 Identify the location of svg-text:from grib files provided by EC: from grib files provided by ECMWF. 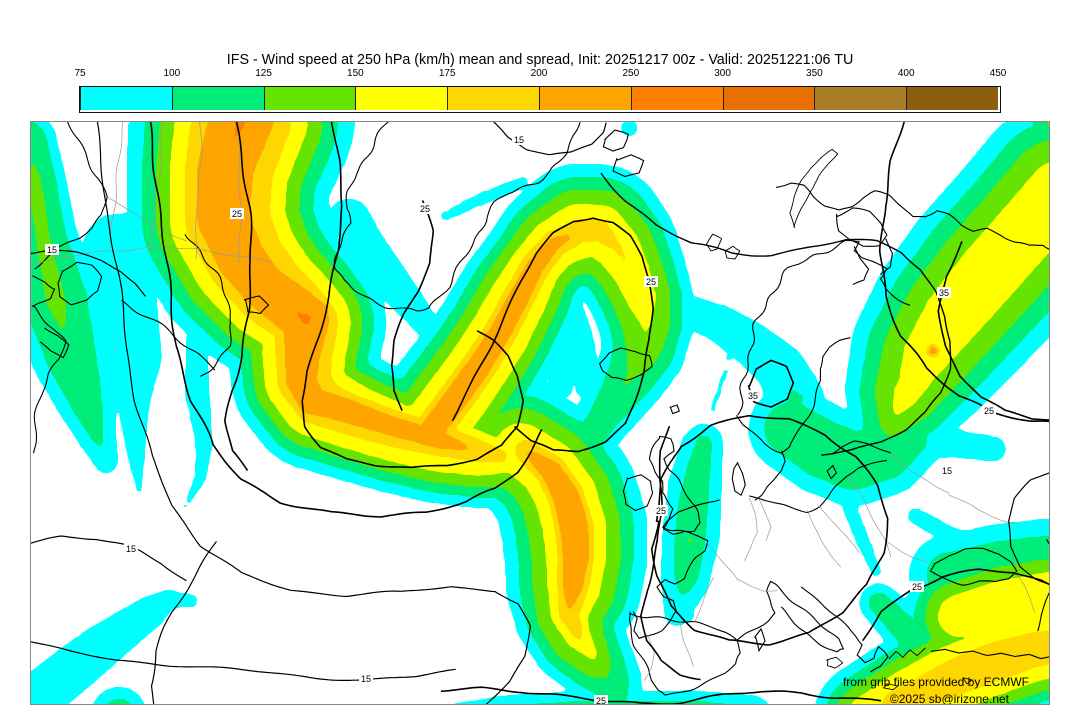
(936, 682).